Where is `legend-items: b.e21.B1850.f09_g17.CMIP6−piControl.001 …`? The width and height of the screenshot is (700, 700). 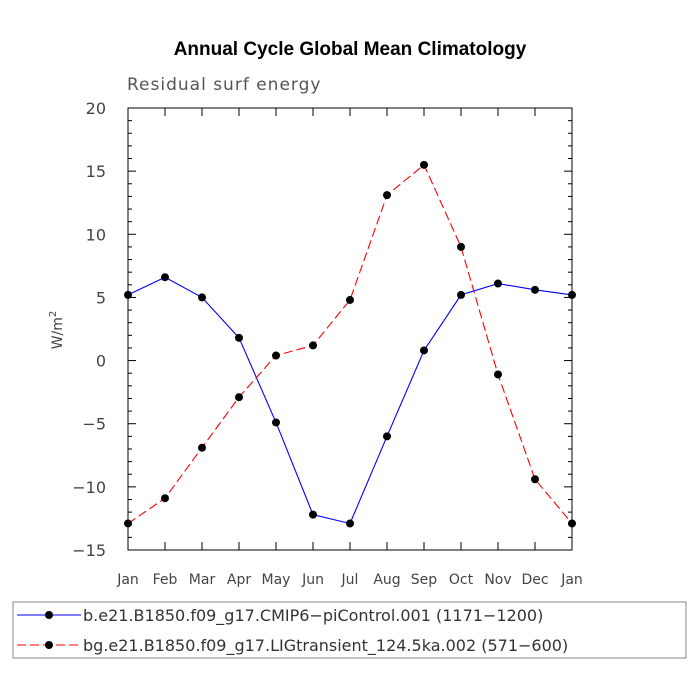 legend-items: b.e21.B1850.f09_g17.CMIP6−piControl.001 … is located at coordinates (292, 631).